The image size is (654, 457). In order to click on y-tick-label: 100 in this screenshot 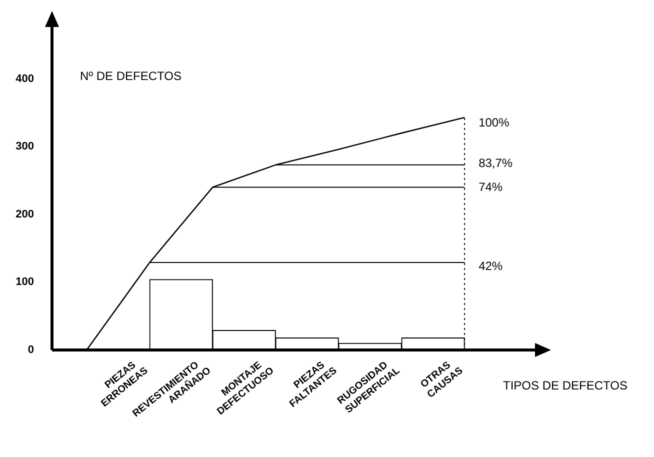, I will do `click(25, 282)`.